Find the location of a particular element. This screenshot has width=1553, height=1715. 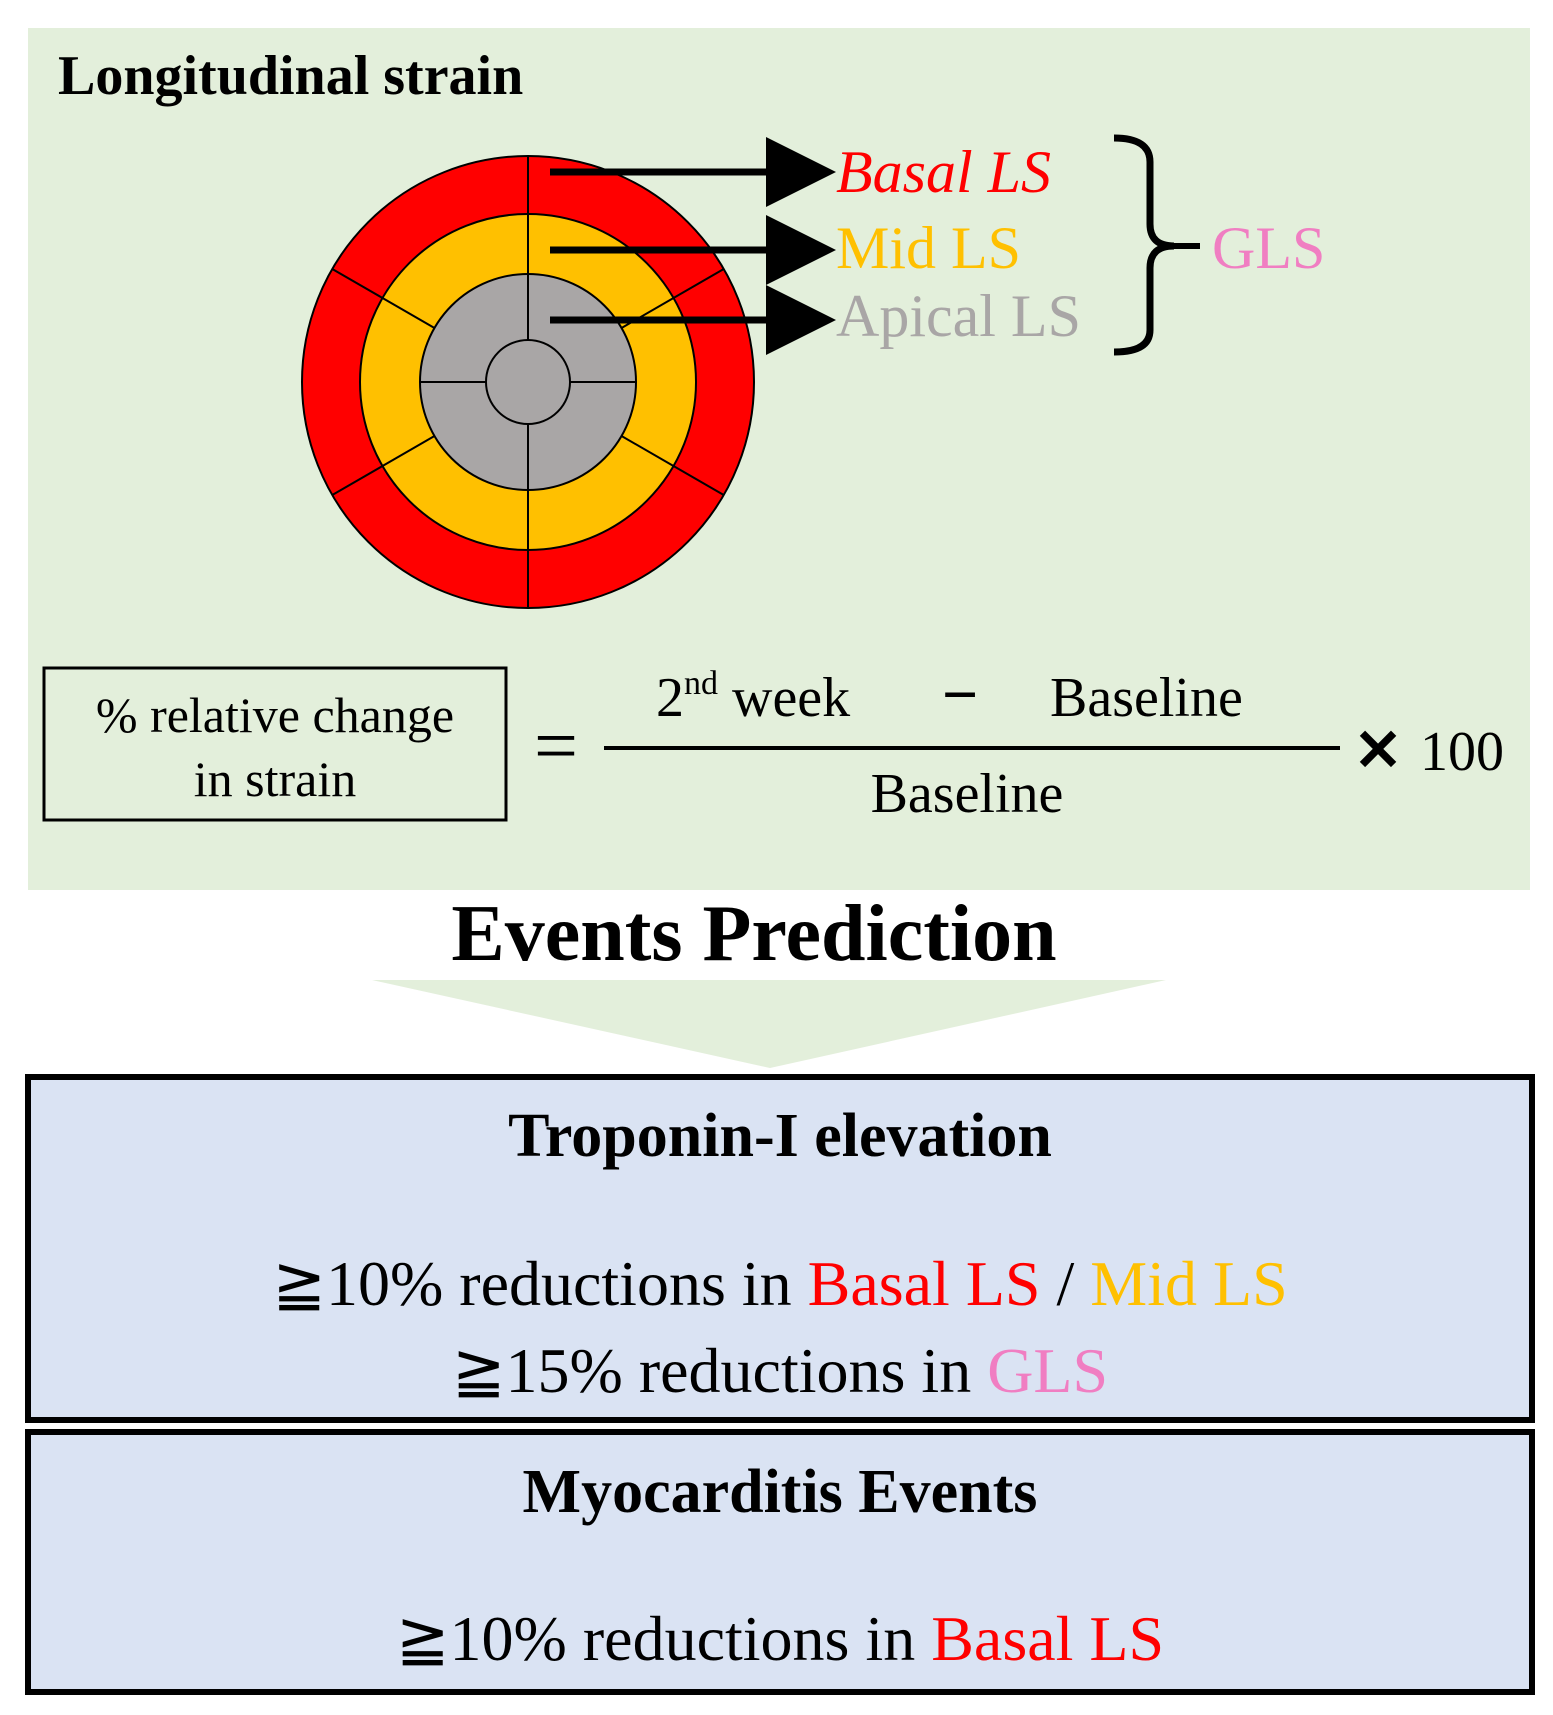

formula-lhs-line1: % relative change is located at coordinates (275, 715).